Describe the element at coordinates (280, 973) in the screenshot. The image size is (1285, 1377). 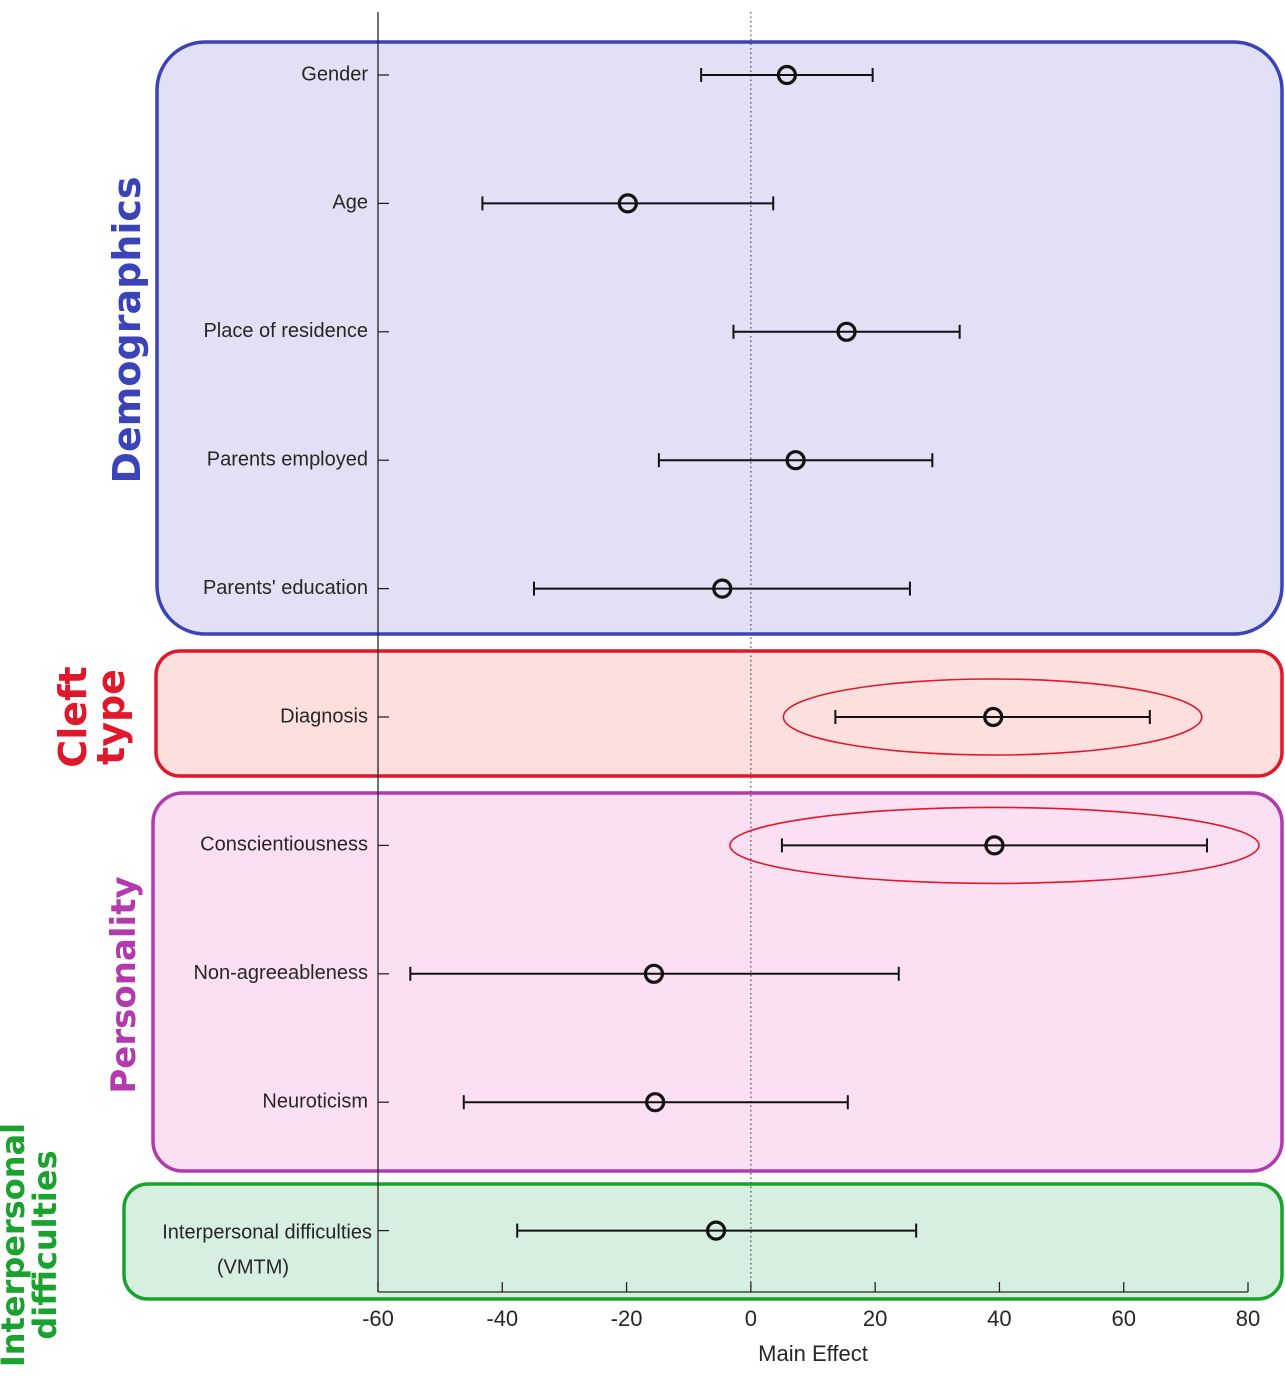
I see `row-label: Non-agreeableness` at that location.